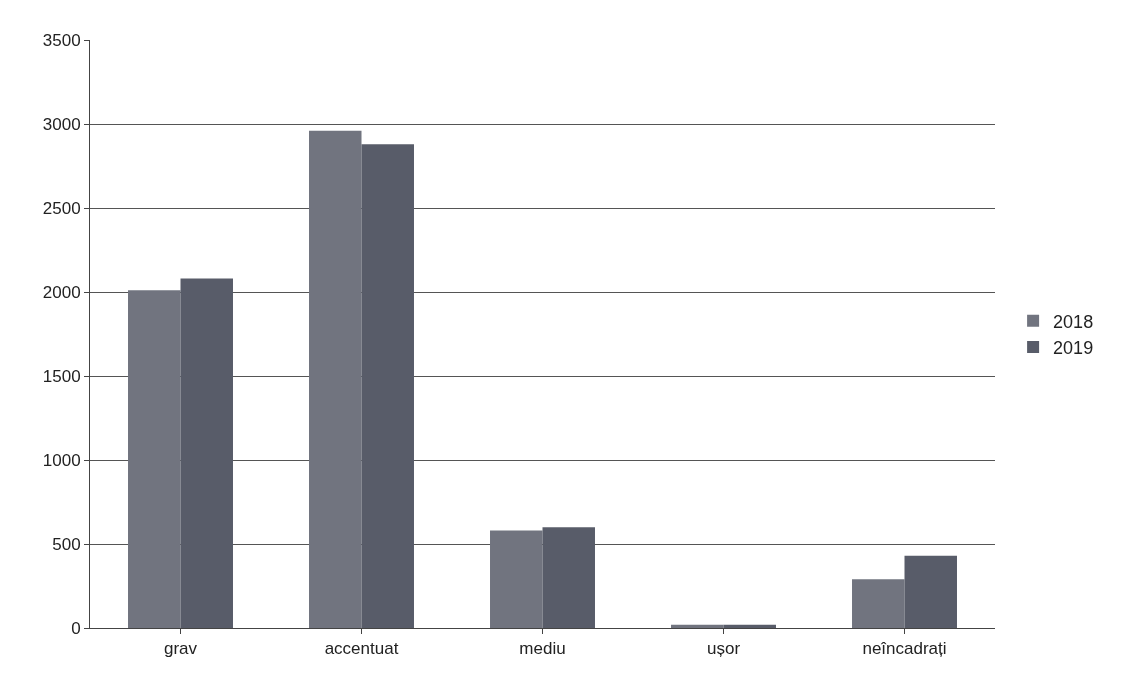 This screenshot has width=1145, height=698. I want to click on x-tick-label: neîncadrați, so click(904, 649).